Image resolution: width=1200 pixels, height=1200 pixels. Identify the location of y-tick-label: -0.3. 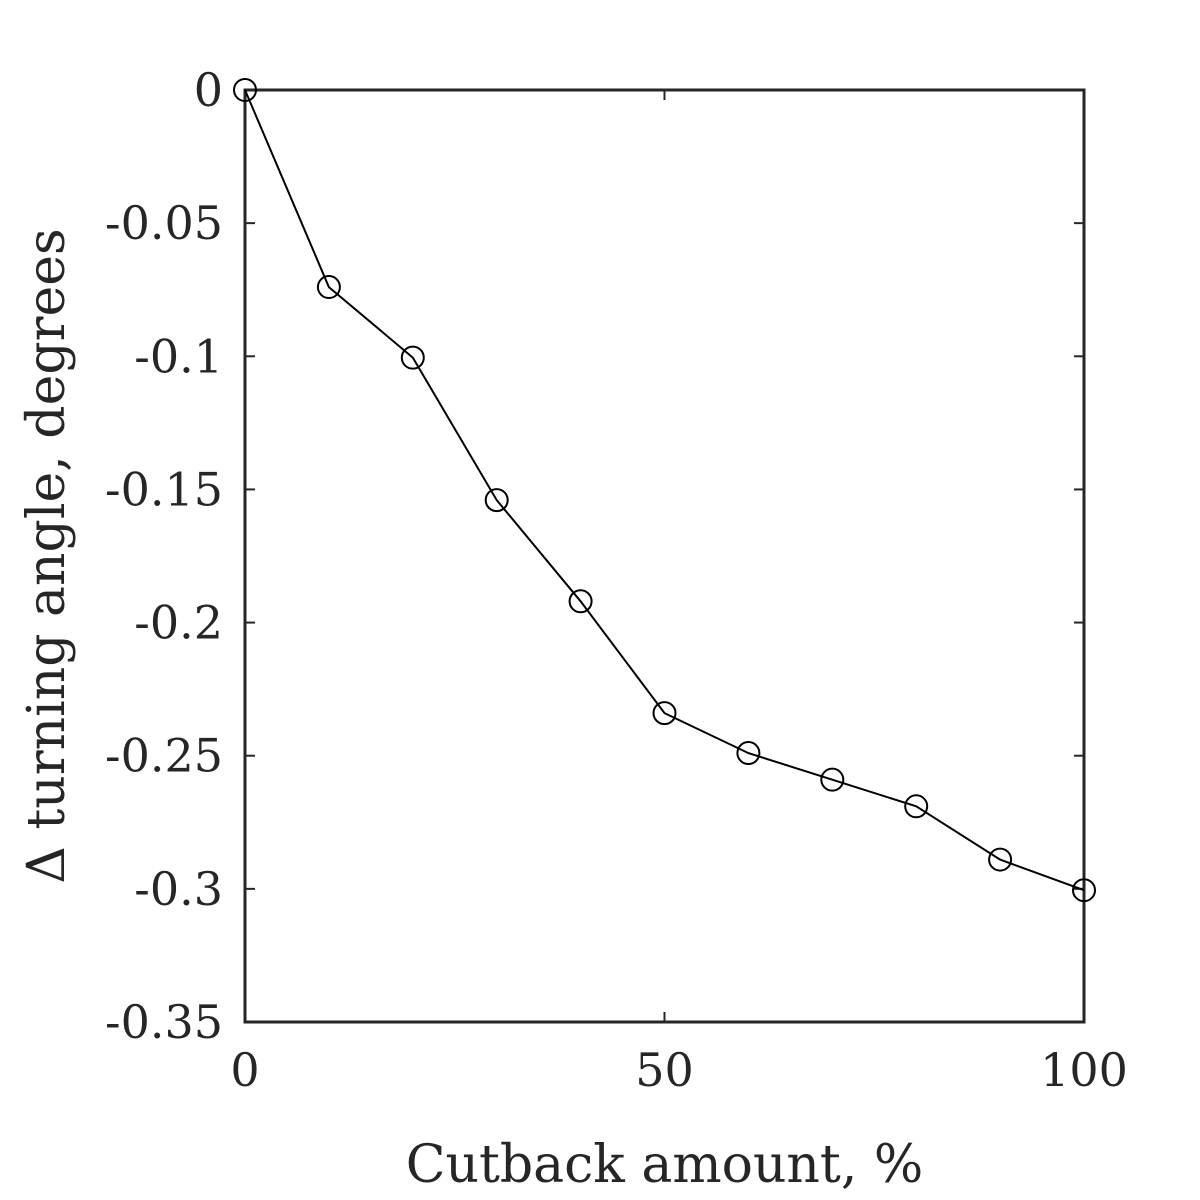
(178, 889).